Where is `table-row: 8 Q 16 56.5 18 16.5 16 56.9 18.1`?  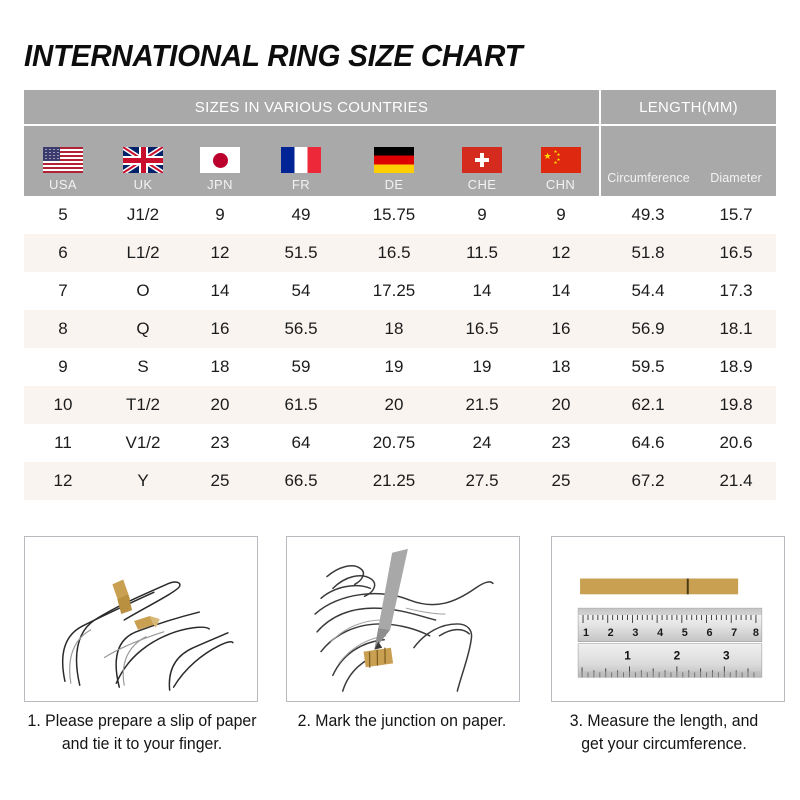
table-row: 8 Q 16 56.5 18 16.5 16 56.9 18.1 is located at coordinates (400, 329).